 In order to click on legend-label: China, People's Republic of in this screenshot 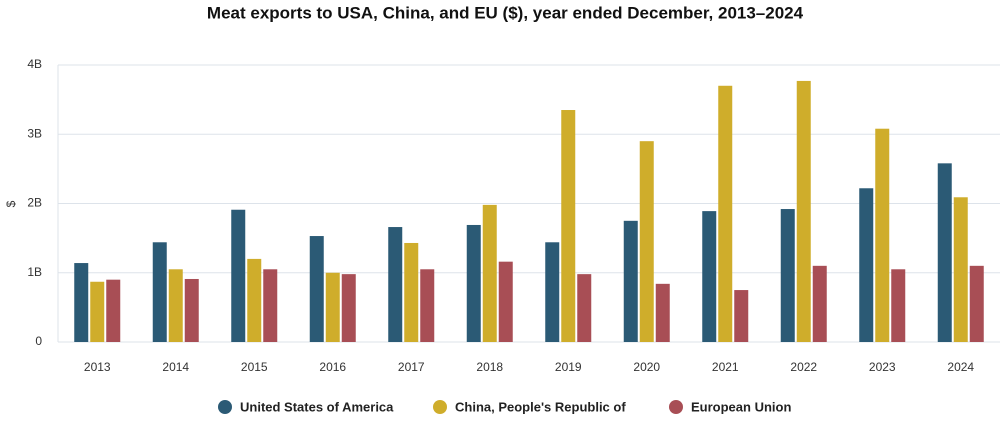, I will do `click(540, 406)`.